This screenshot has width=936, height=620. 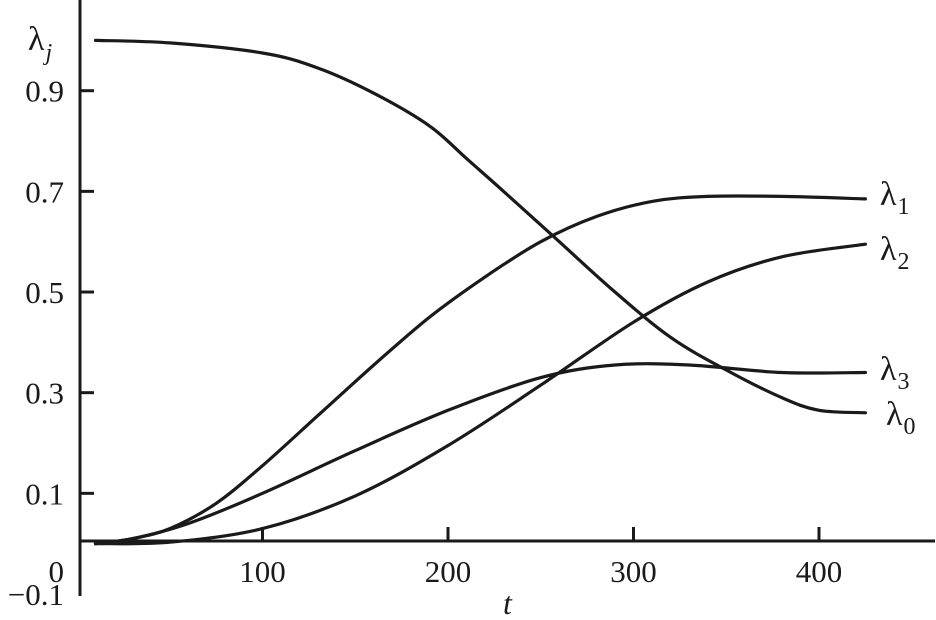 I want to click on series-label-lambda-0: λ0, so click(x=901, y=418).